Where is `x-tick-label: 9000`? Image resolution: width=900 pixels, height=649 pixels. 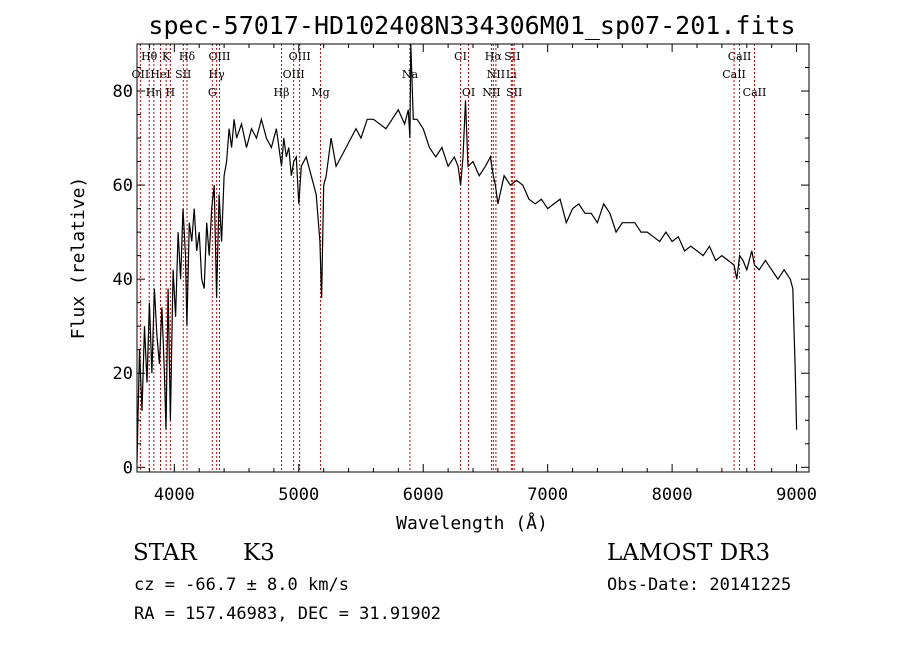 x-tick-label: 9000 is located at coordinates (796, 495).